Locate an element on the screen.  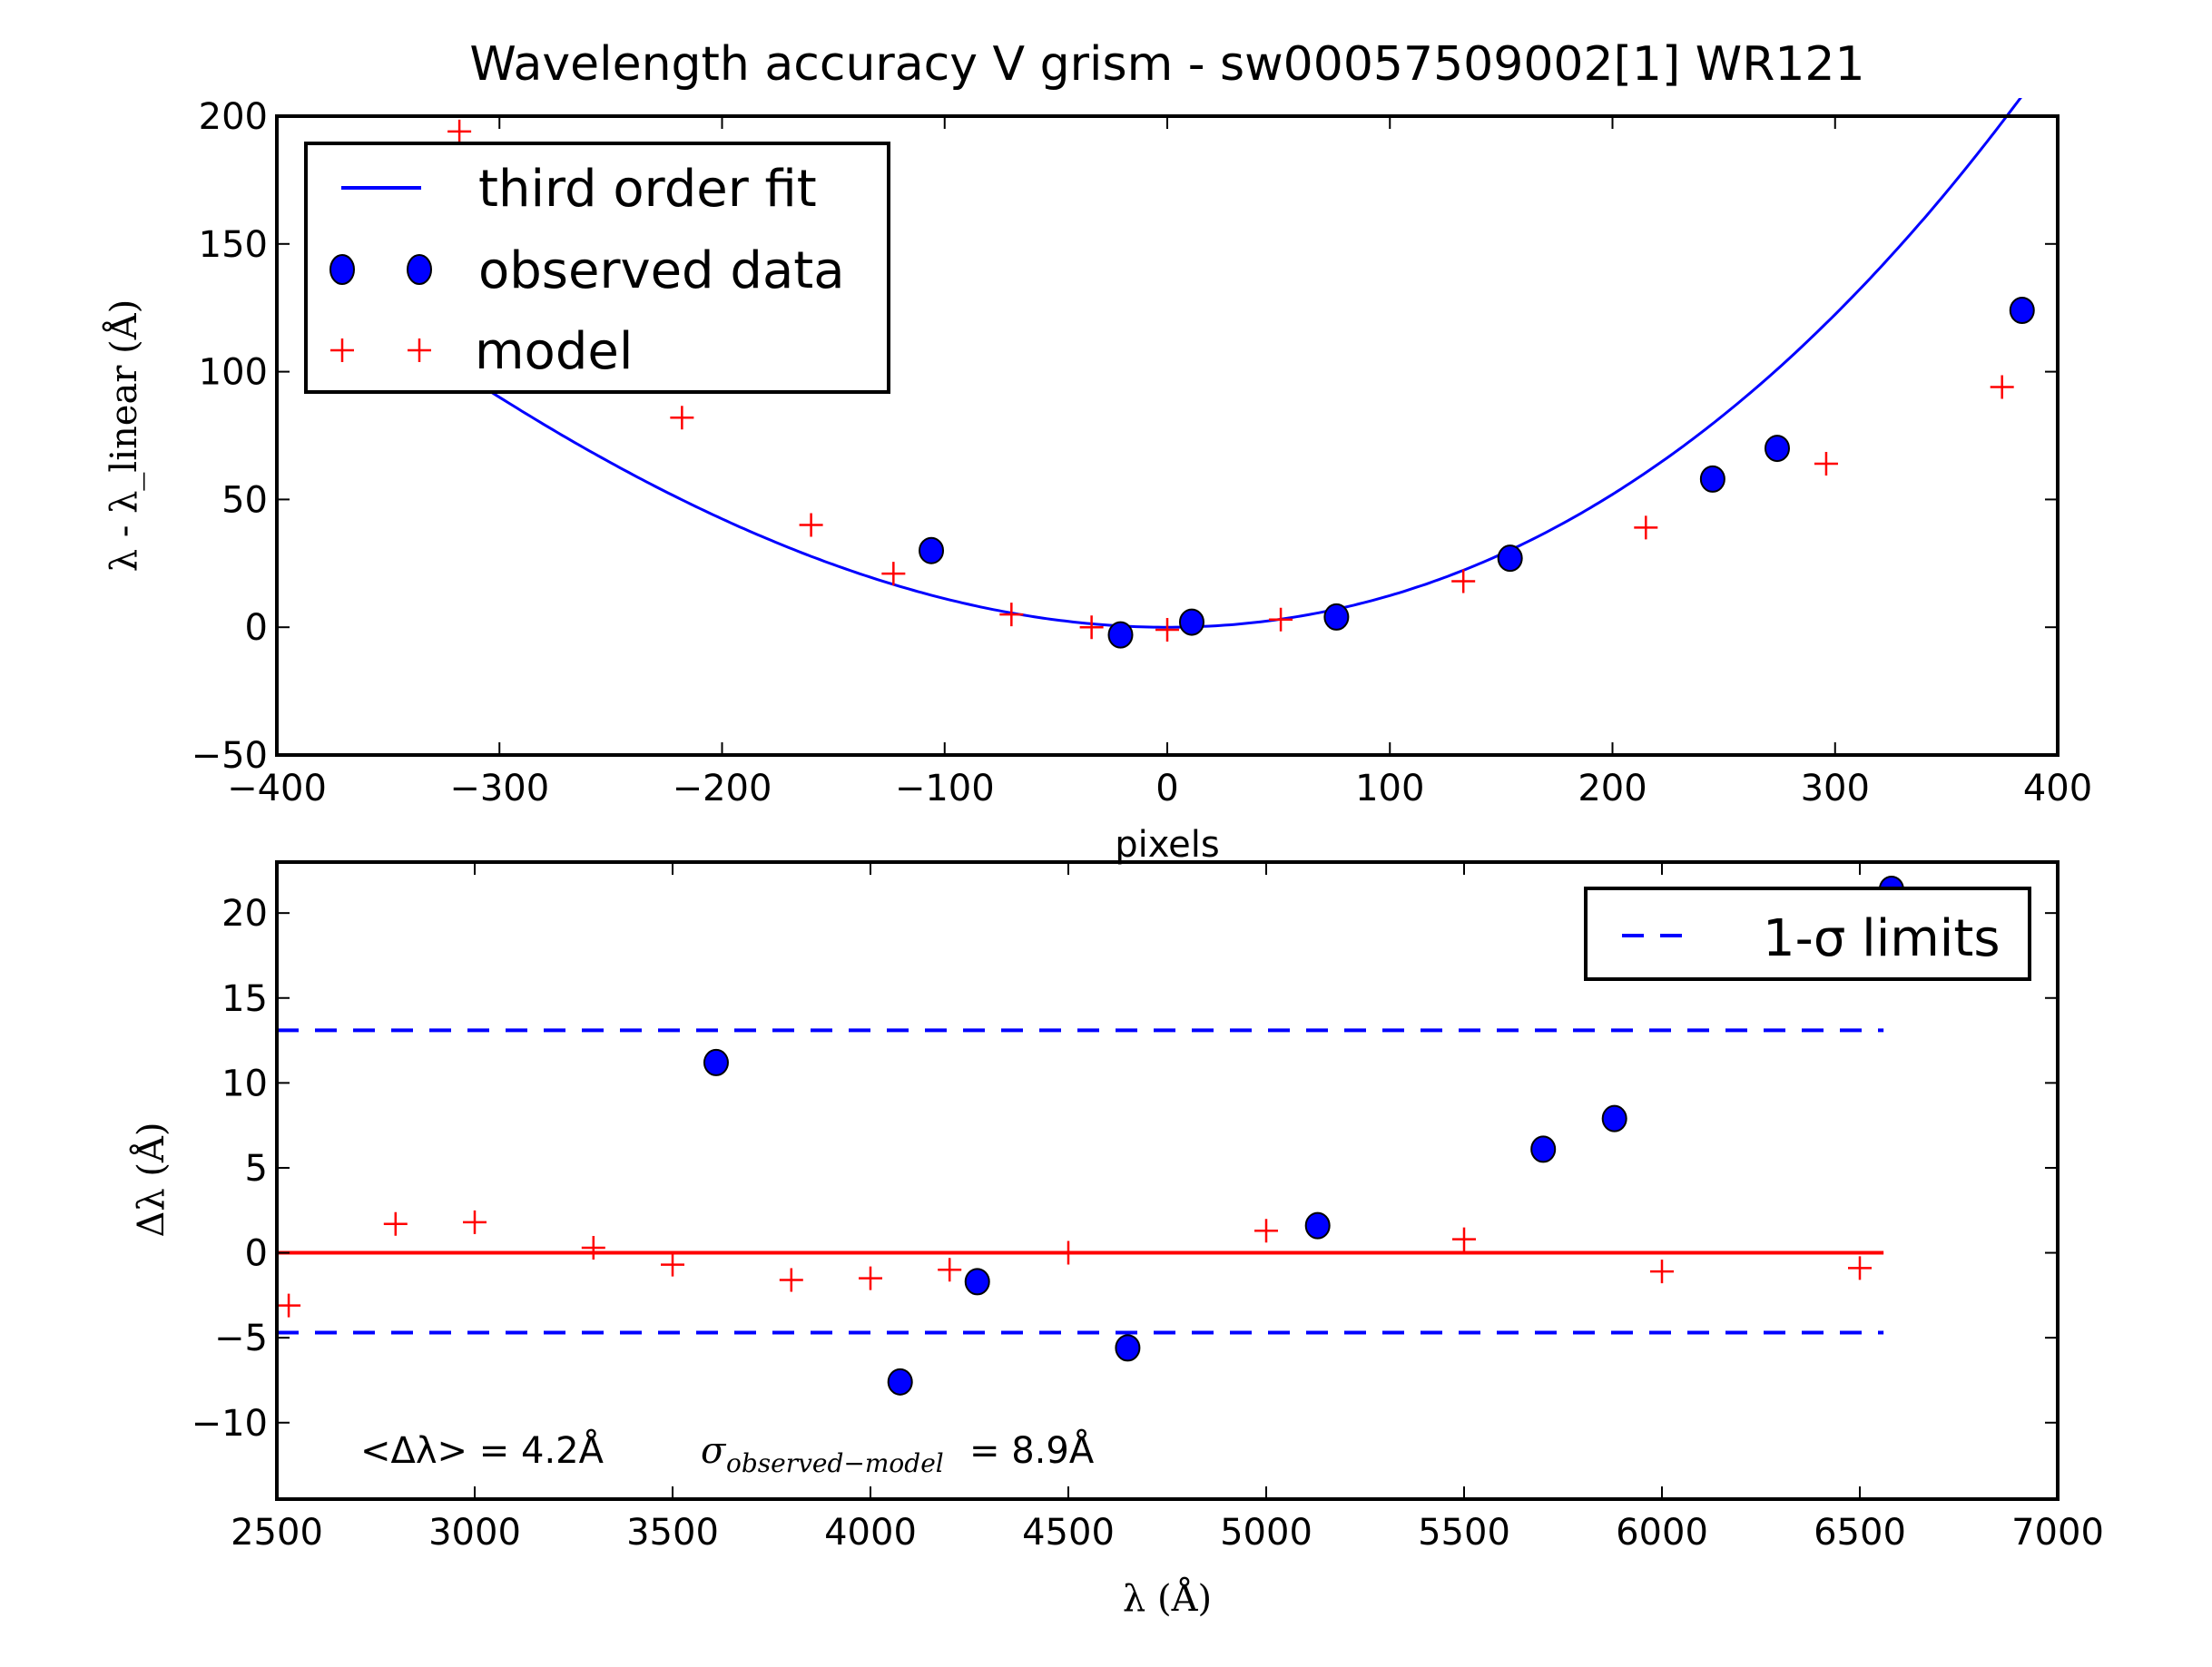
x-tick-label: 100 is located at coordinates (1389, 789).